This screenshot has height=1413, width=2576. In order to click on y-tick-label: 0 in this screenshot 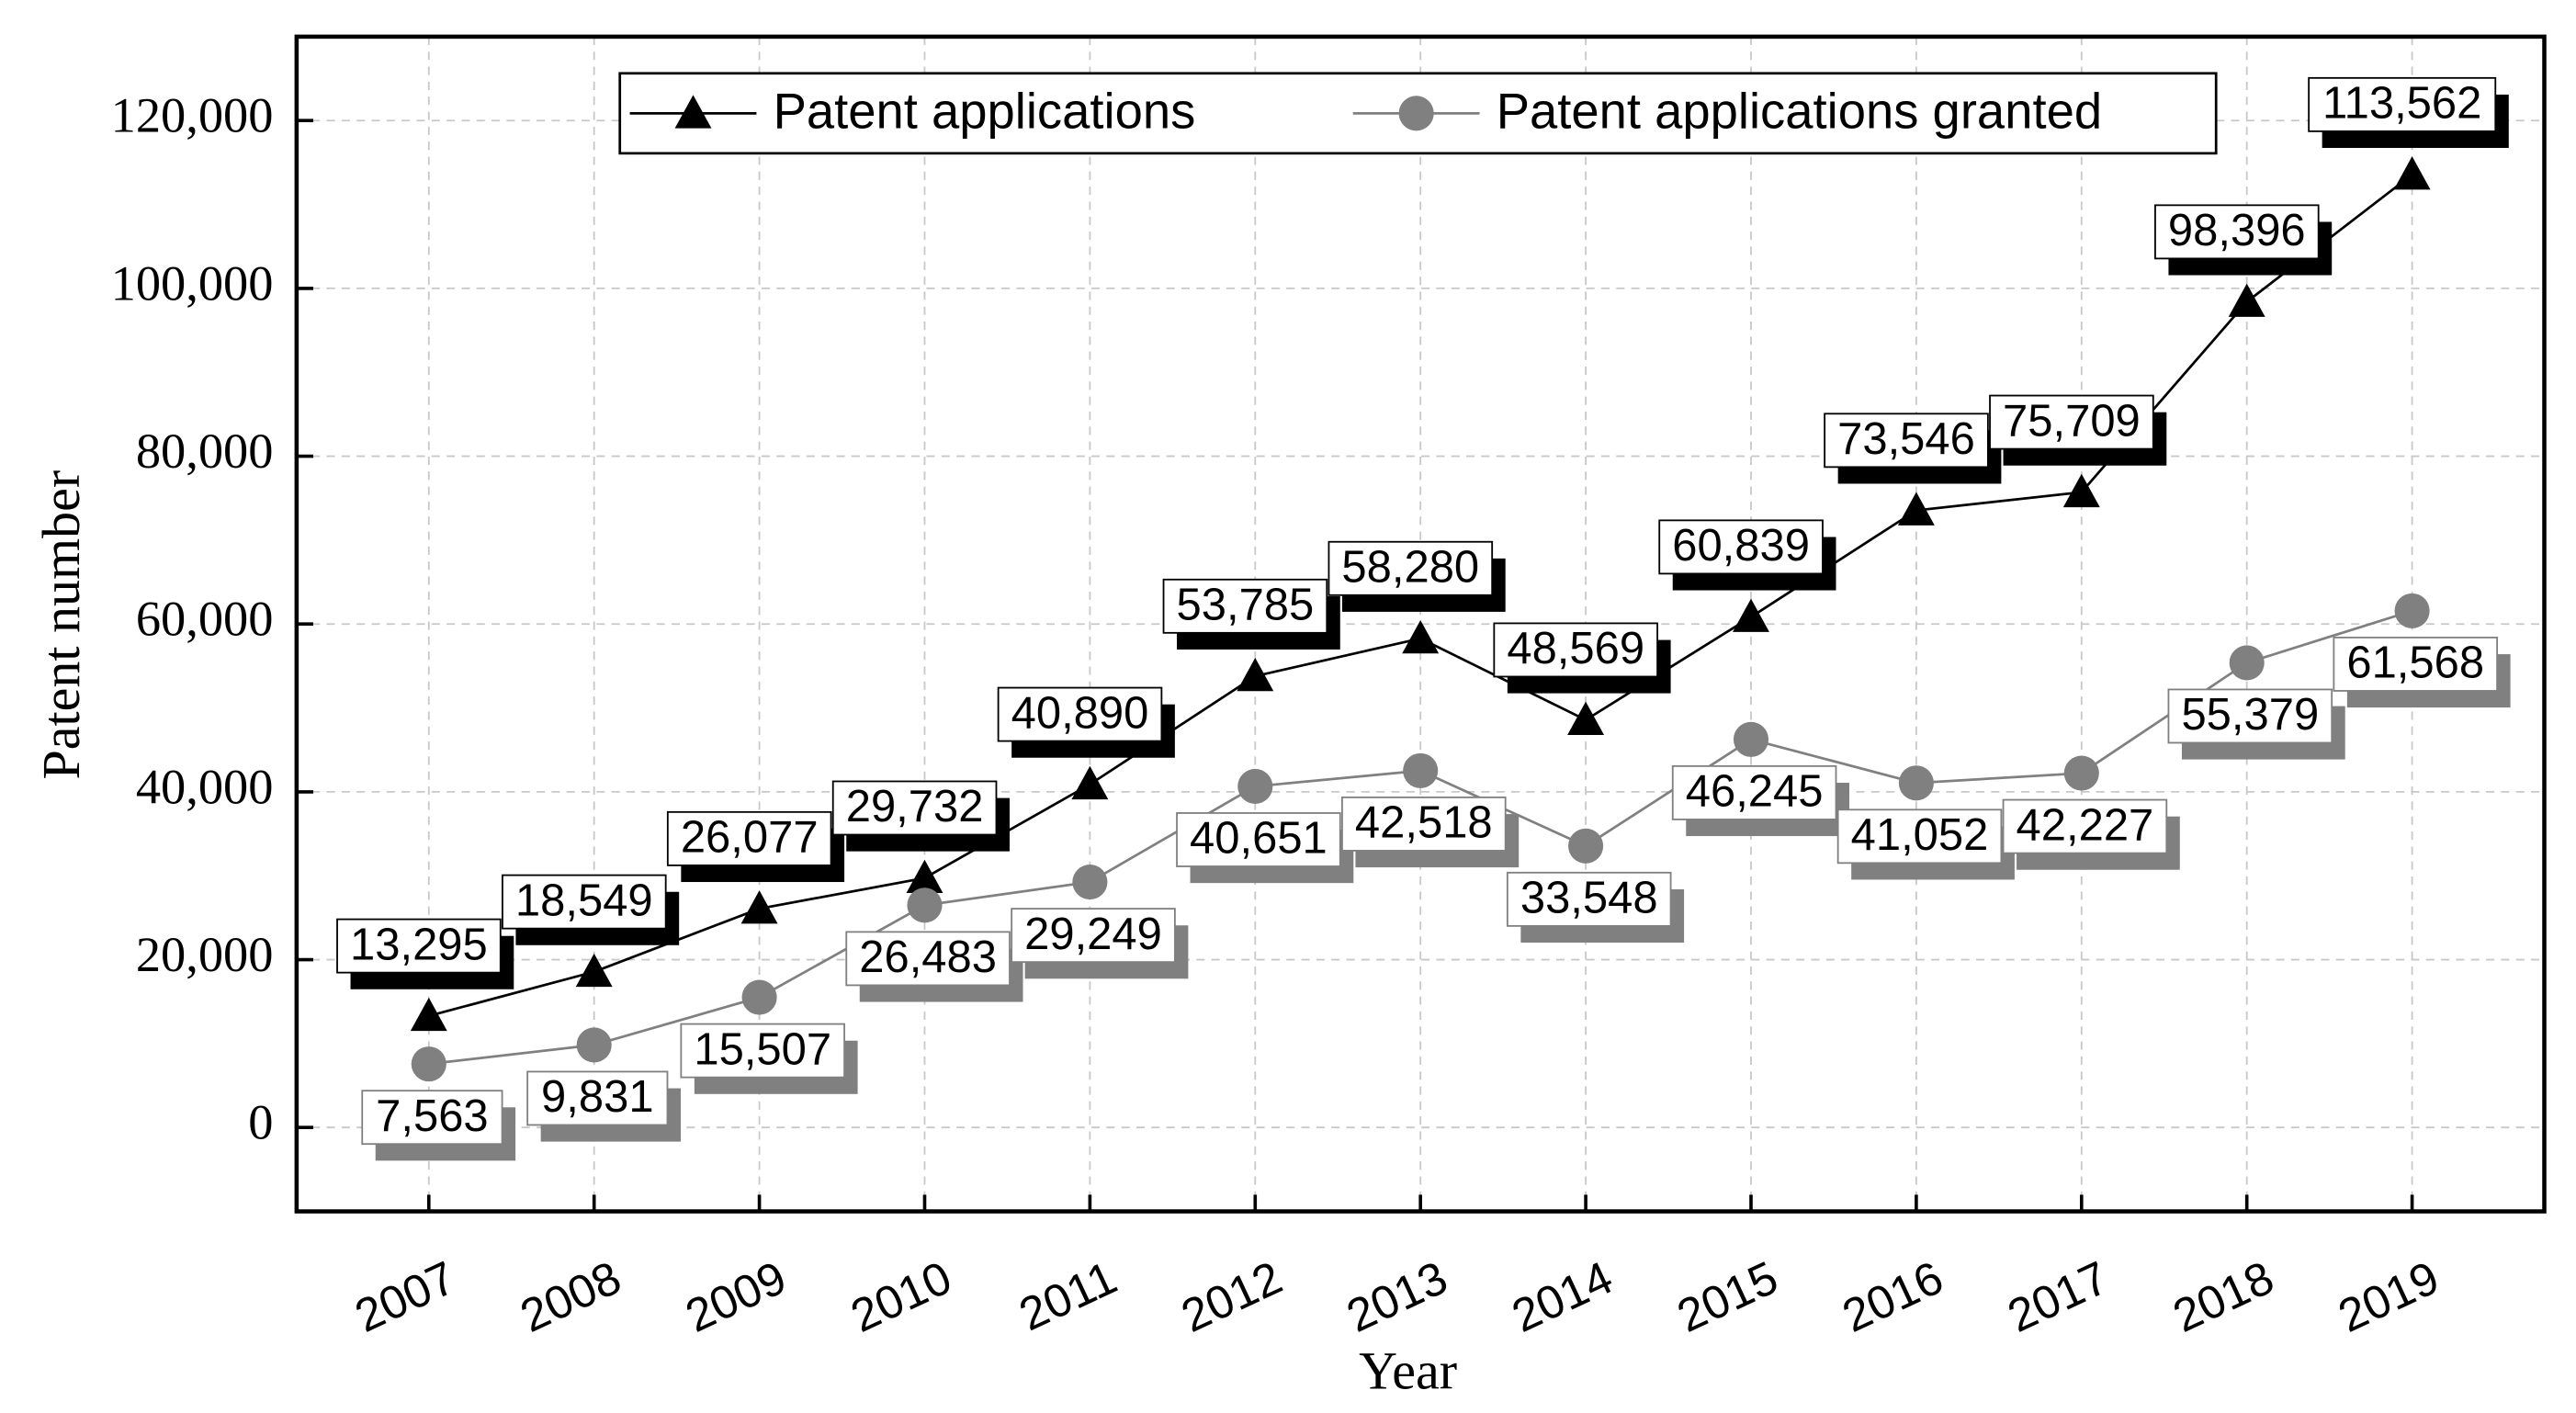, I will do `click(260, 1122)`.